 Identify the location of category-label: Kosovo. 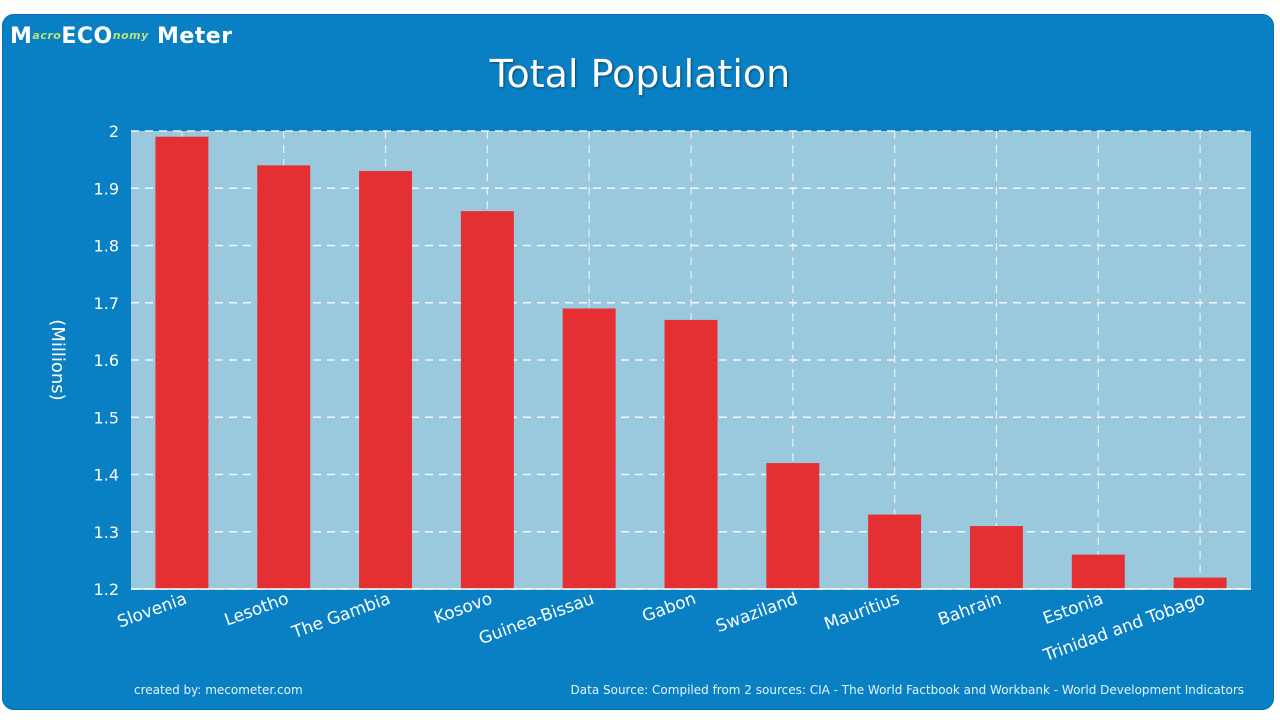
(463, 608).